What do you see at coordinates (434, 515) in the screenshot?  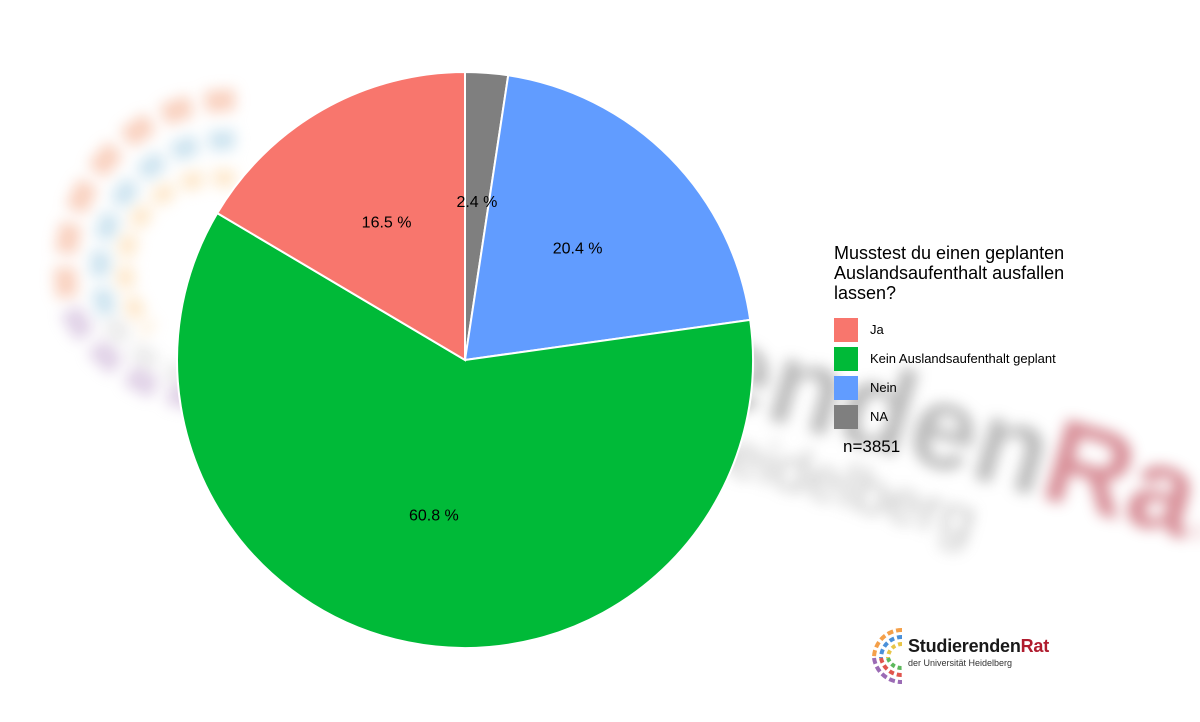 I see `slice-label-kein-auslandsaufenthalt-geplant: 60.8 %` at bounding box center [434, 515].